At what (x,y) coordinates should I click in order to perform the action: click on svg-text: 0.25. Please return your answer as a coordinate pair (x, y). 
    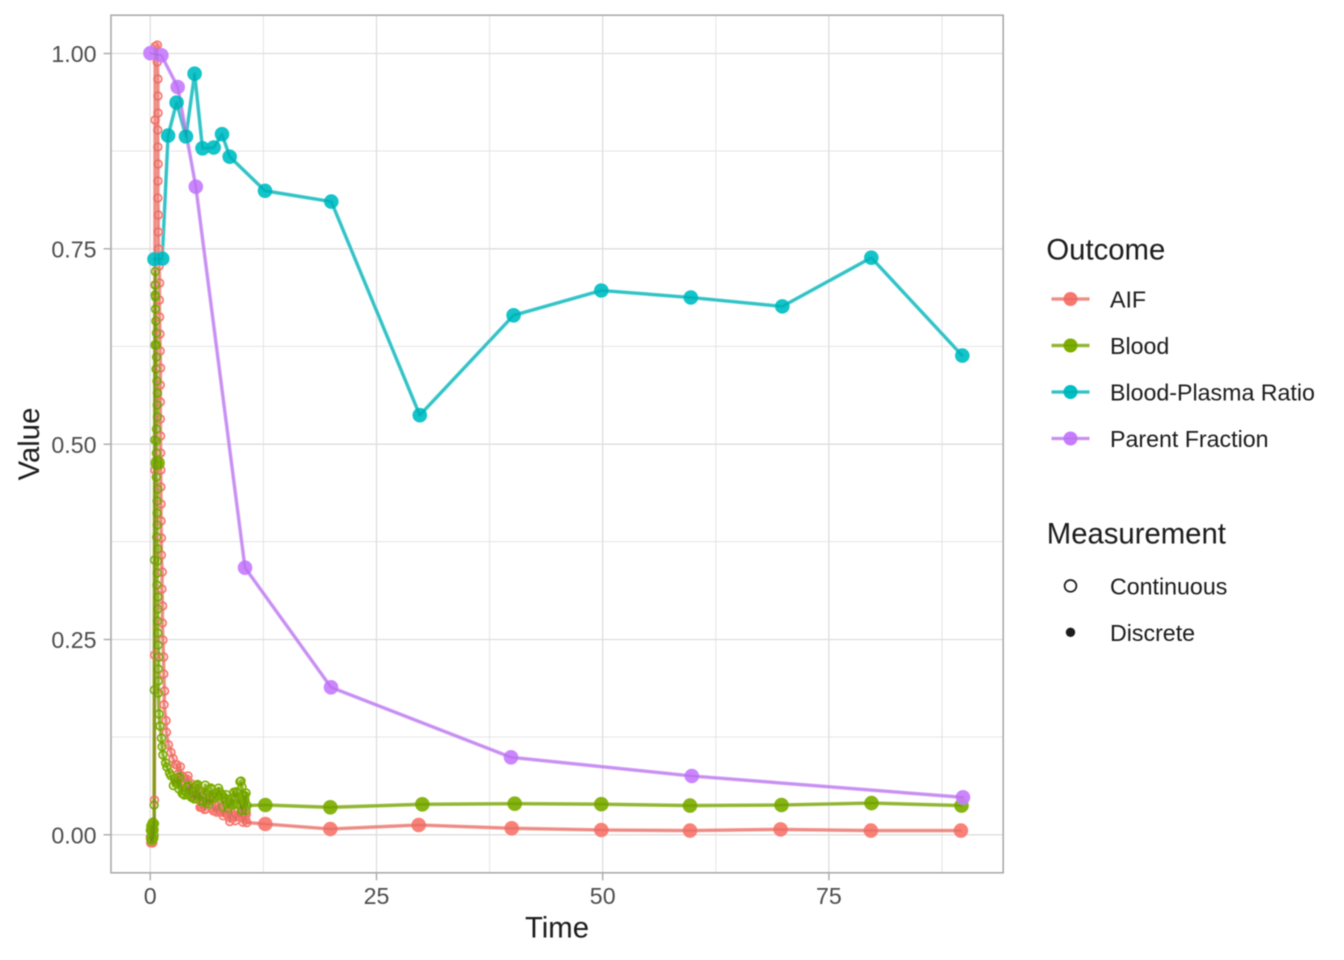
    Looking at the image, I should click on (73, 640).